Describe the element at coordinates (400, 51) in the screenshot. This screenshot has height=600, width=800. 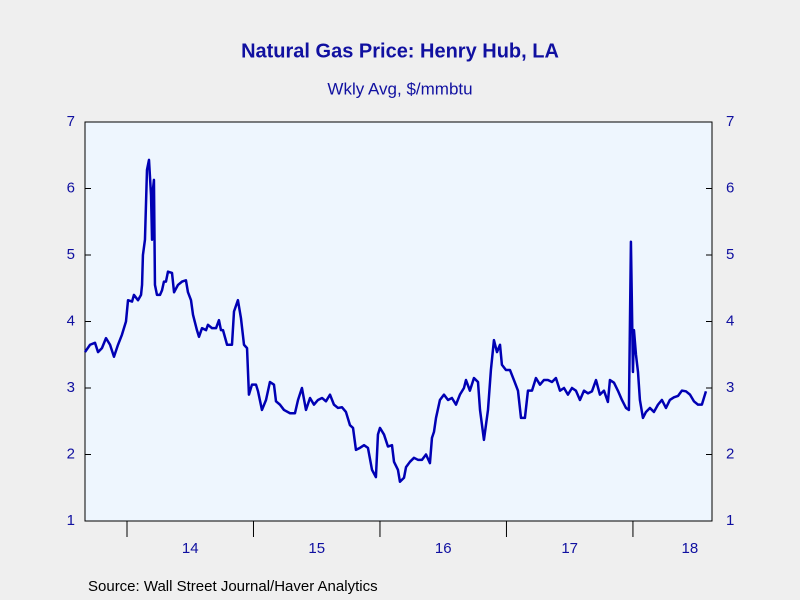
I see `chart-title: Natural Gas Price: Henry Hub, LA` at that location.